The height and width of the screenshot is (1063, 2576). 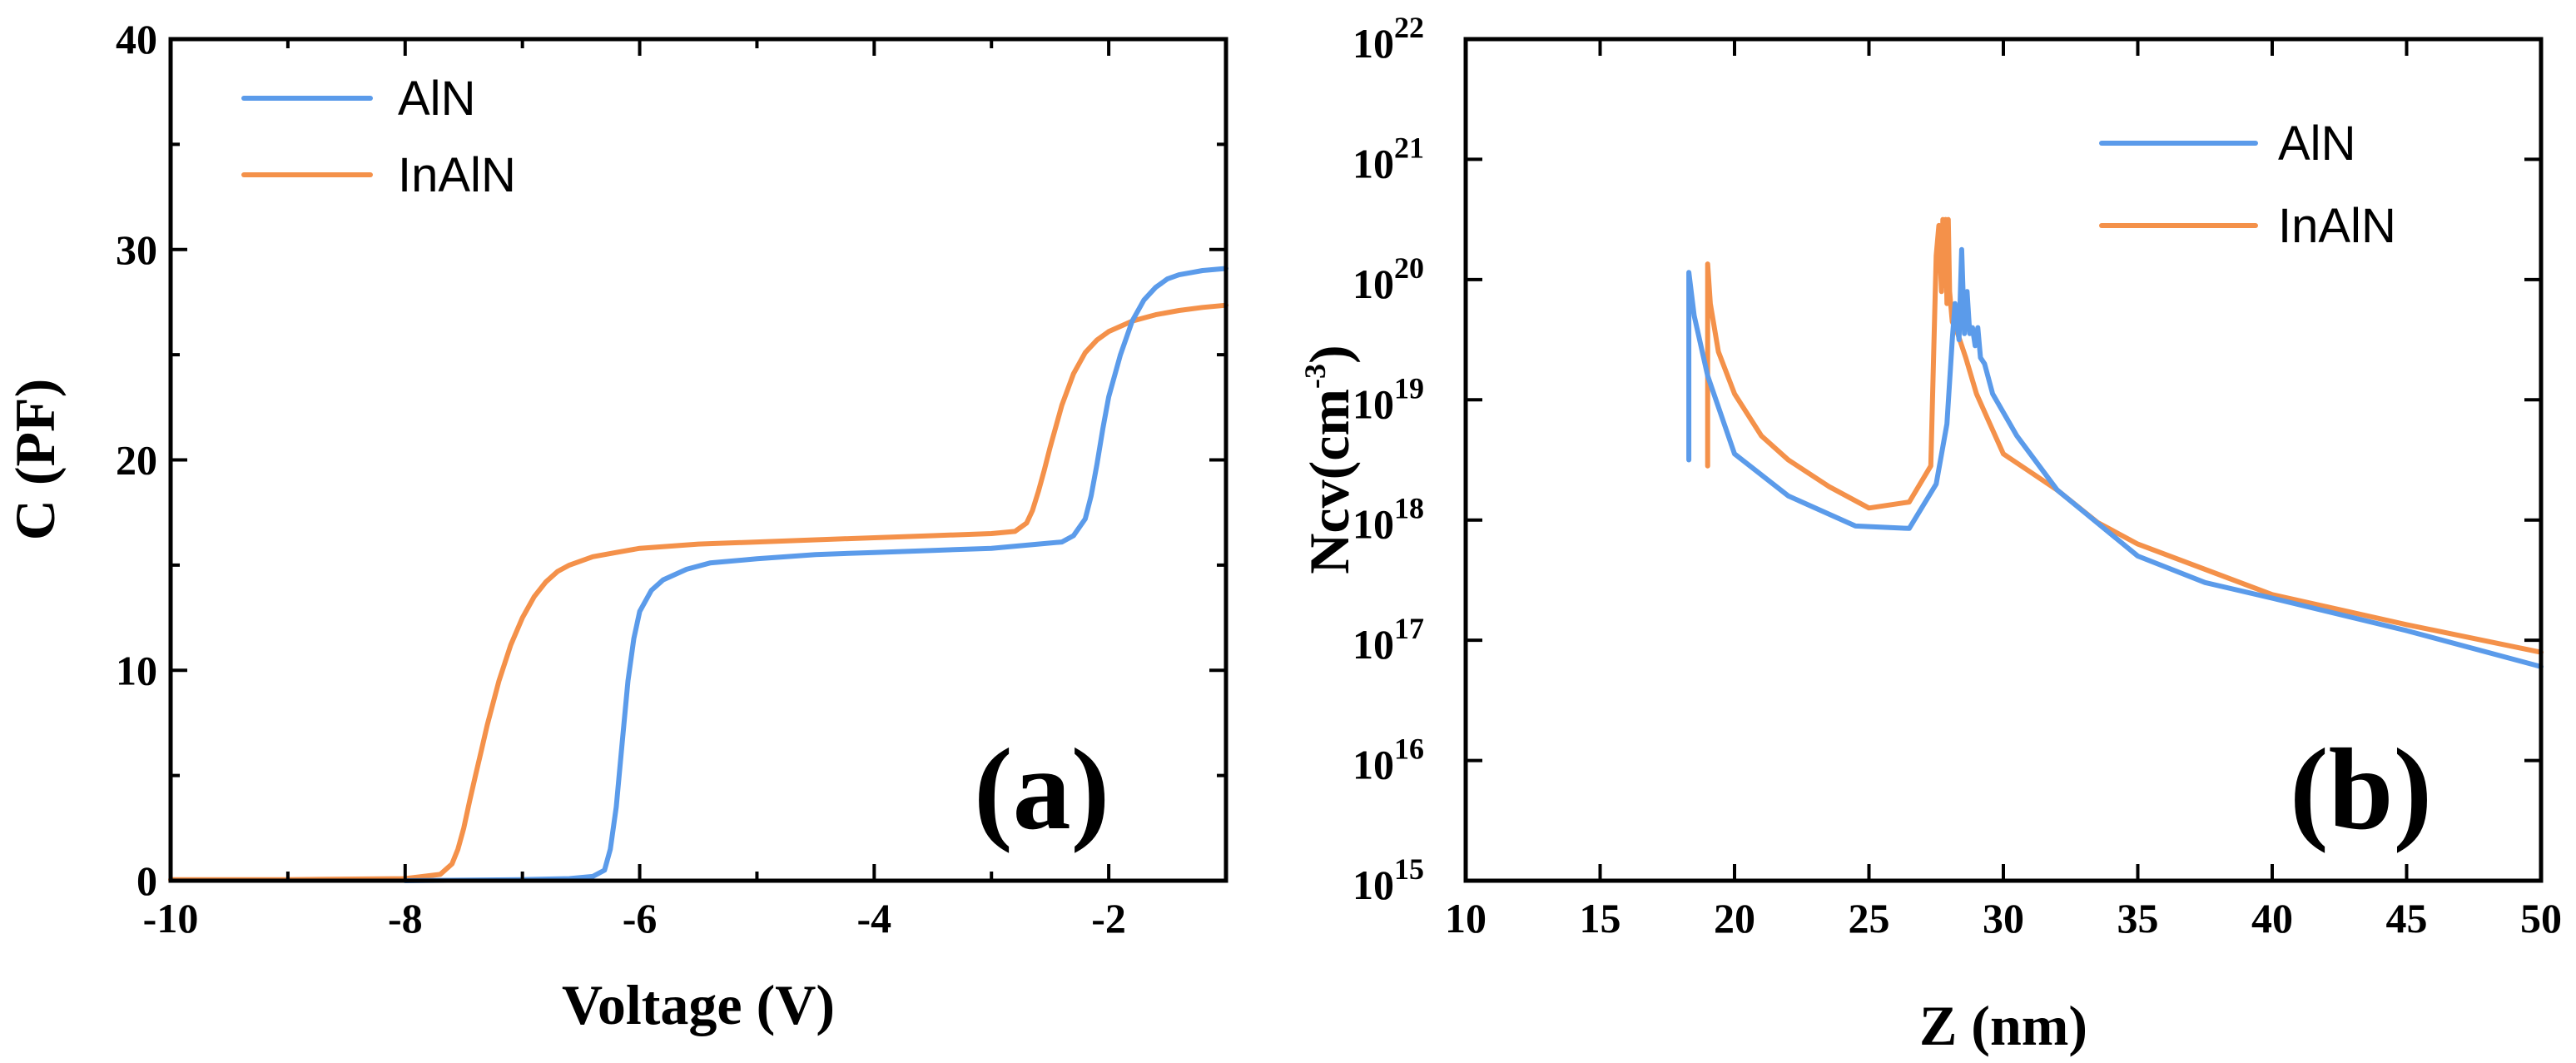 What do you see at coordinates (1409, 869) in the screenshot?
I see `panel-b-y-tick-exponent: 15` at bounding box center [1409, 869].